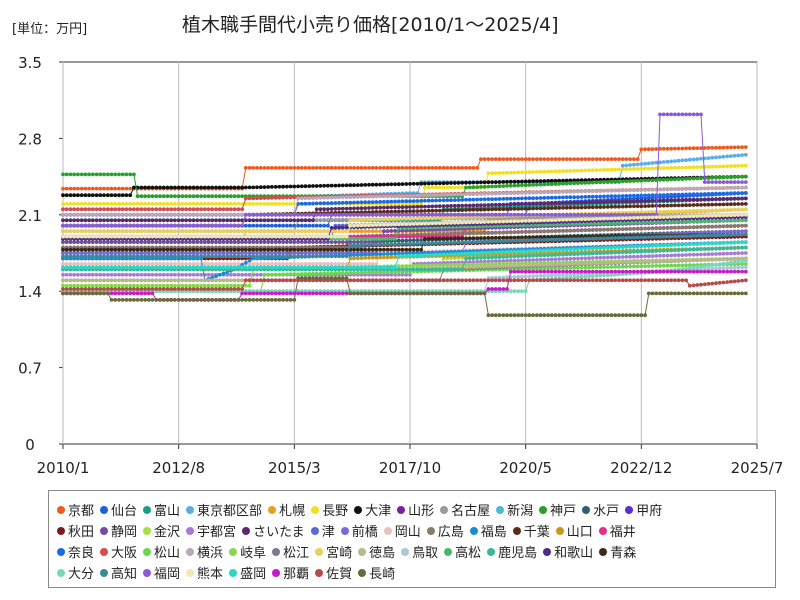 Image resolution: width=800 pixels, height=600 pixels. I want to click on x-tick-label: 2010/1, so click(63, 468).